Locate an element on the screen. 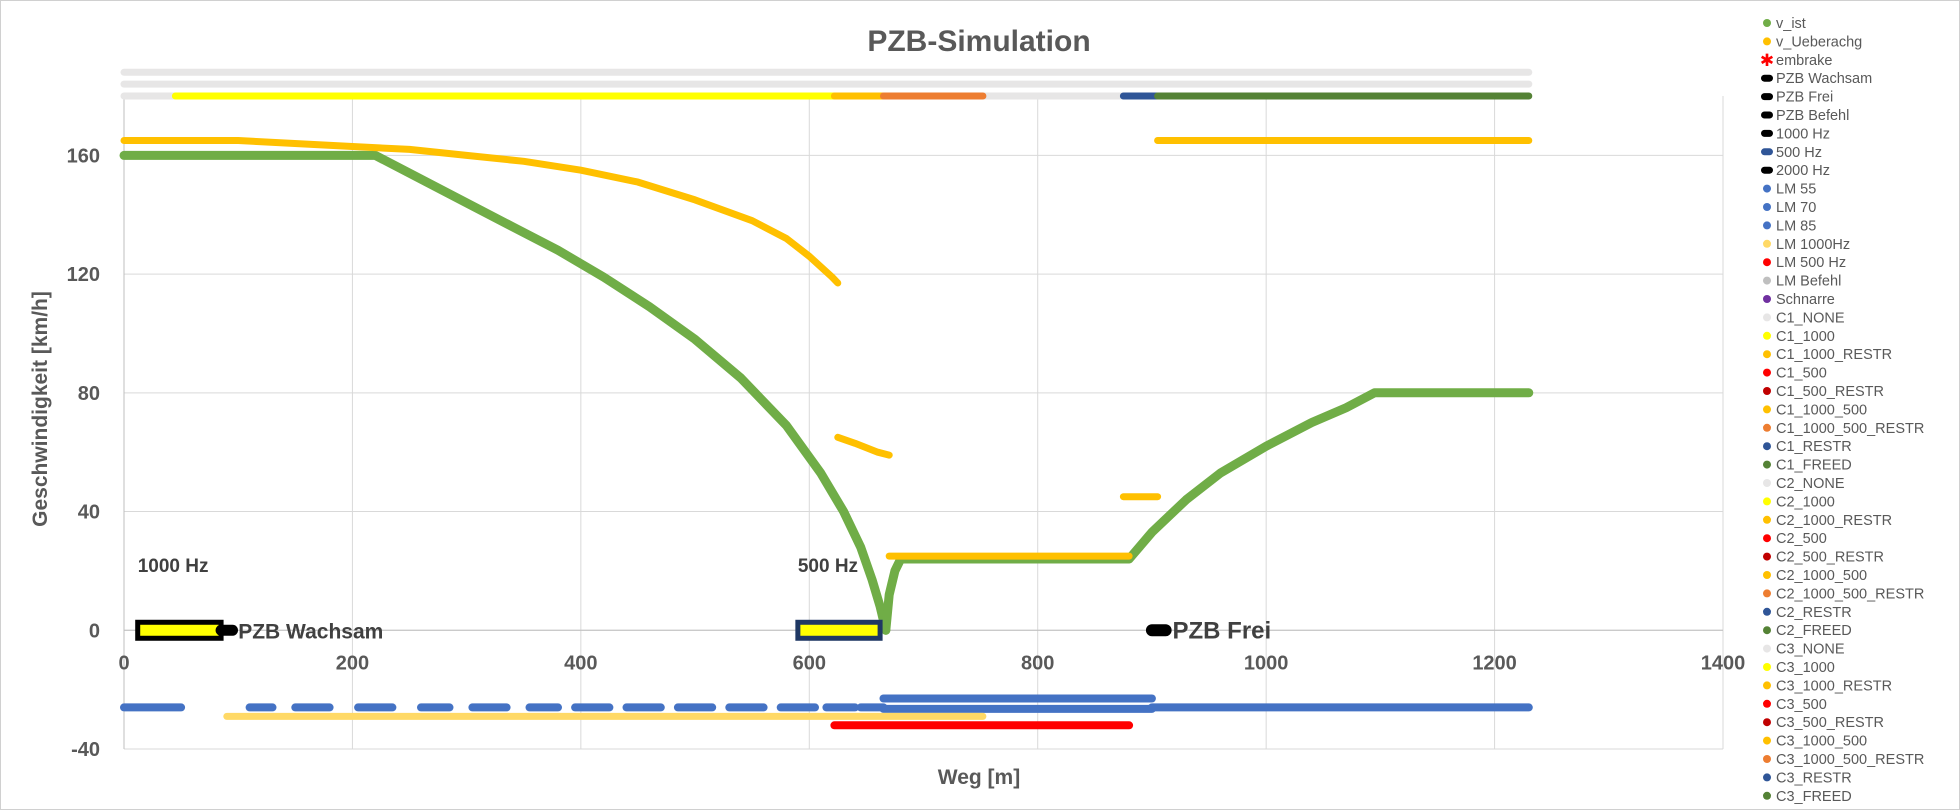  legend-label: C1_500 is located at coordinates (1801, 374).